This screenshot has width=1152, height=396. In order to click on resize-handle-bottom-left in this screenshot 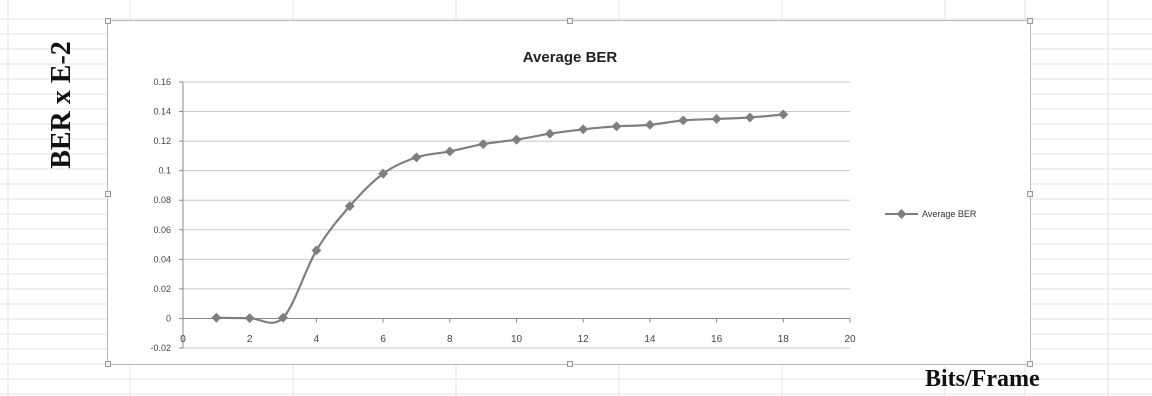, I will do `click(108, 364)`.